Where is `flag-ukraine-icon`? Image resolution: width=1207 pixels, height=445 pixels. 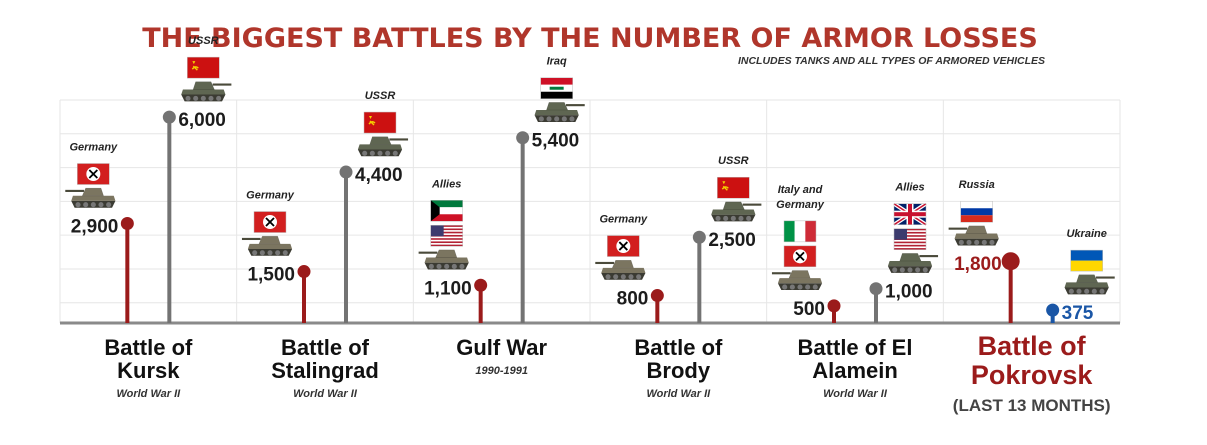 flag-ukraine-icon is located at coordinates (1086, 260).